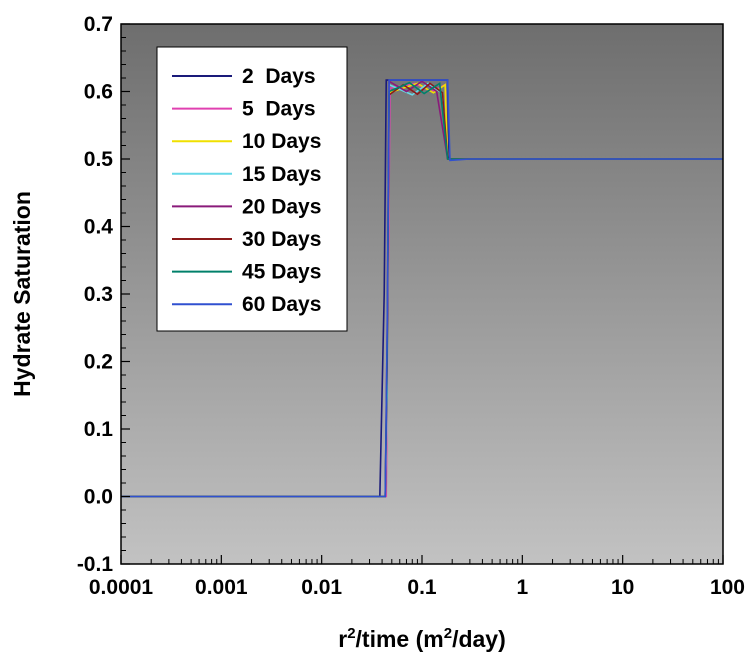 This screenshot has height=660, width=748. I want to click on y-tick-label: 0.3, so click(98, 294).